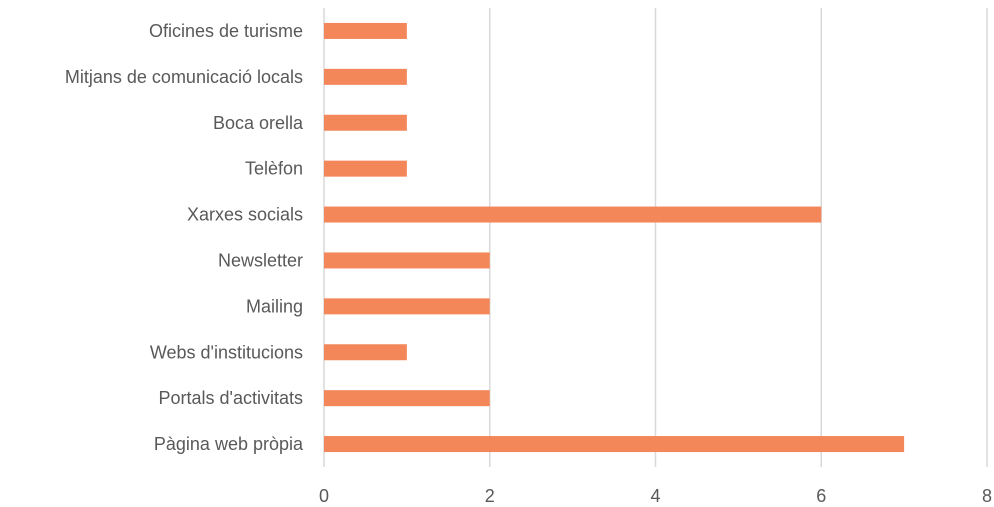 The height and width of the screenshot is (507, 994). Describe the element at coordinates (821, 496) in the screenshot. I see `x-tick-label: 6` at that location.